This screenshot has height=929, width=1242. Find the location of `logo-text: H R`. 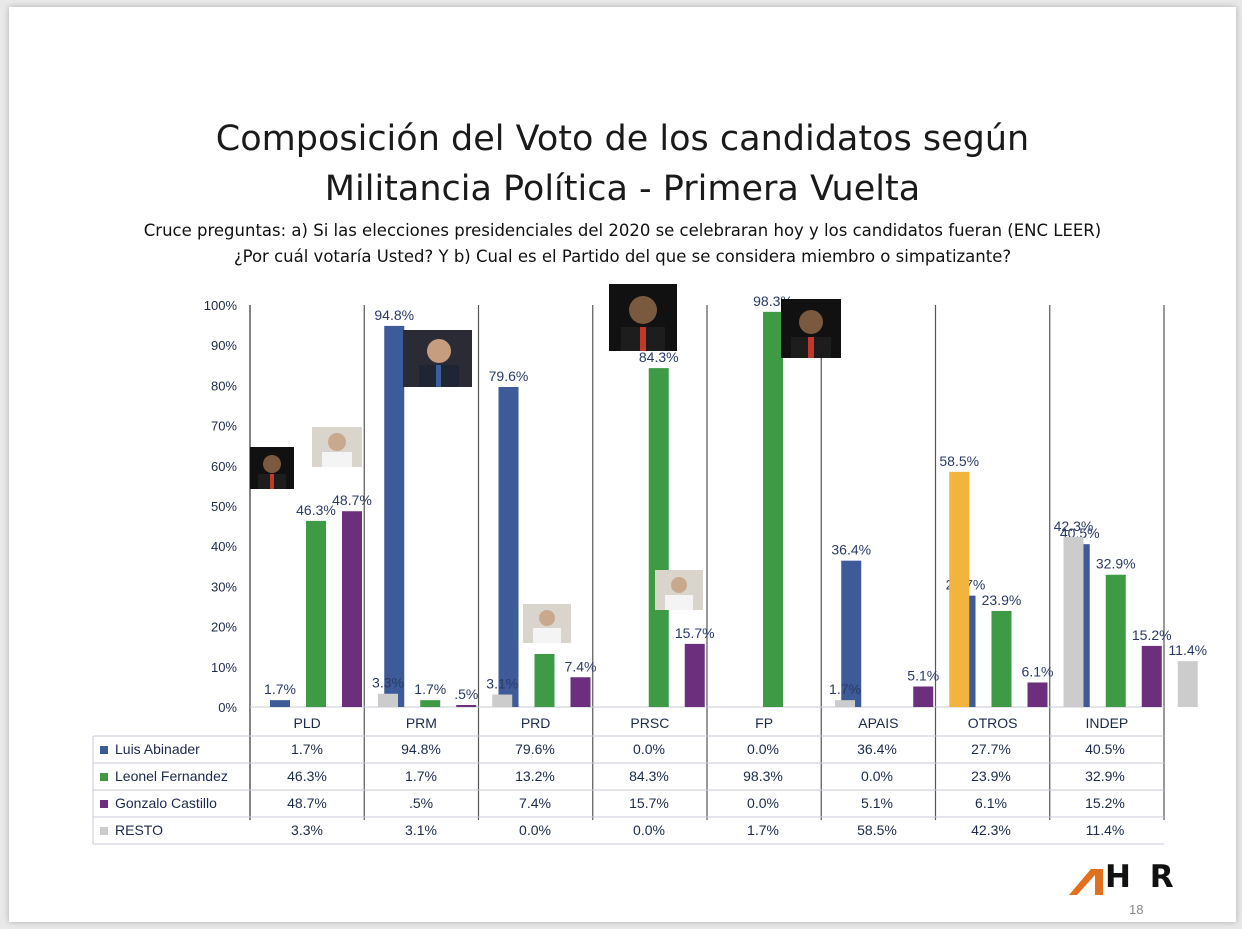

logo-text: H R is located at coordinates (1141, 877).